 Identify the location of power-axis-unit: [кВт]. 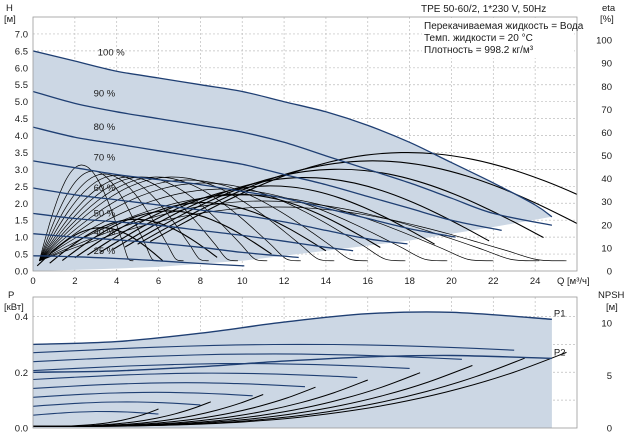
(14, 307).